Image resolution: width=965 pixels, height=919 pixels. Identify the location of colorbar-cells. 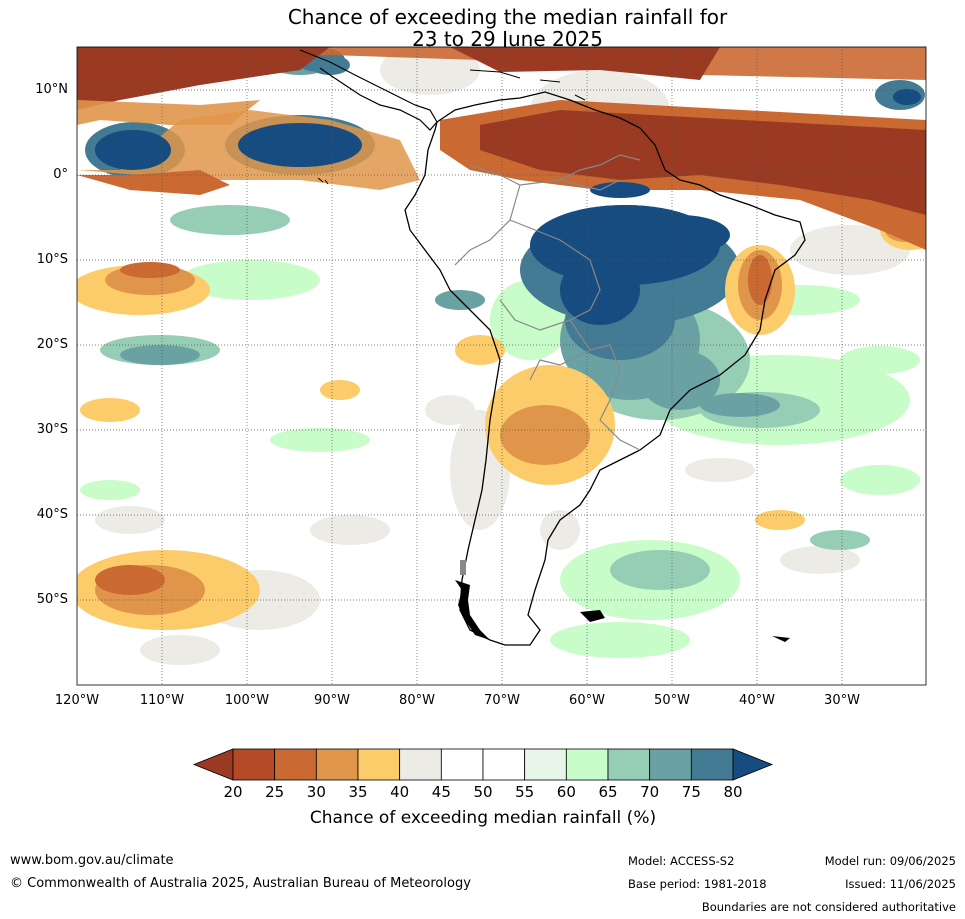
(483, 764).